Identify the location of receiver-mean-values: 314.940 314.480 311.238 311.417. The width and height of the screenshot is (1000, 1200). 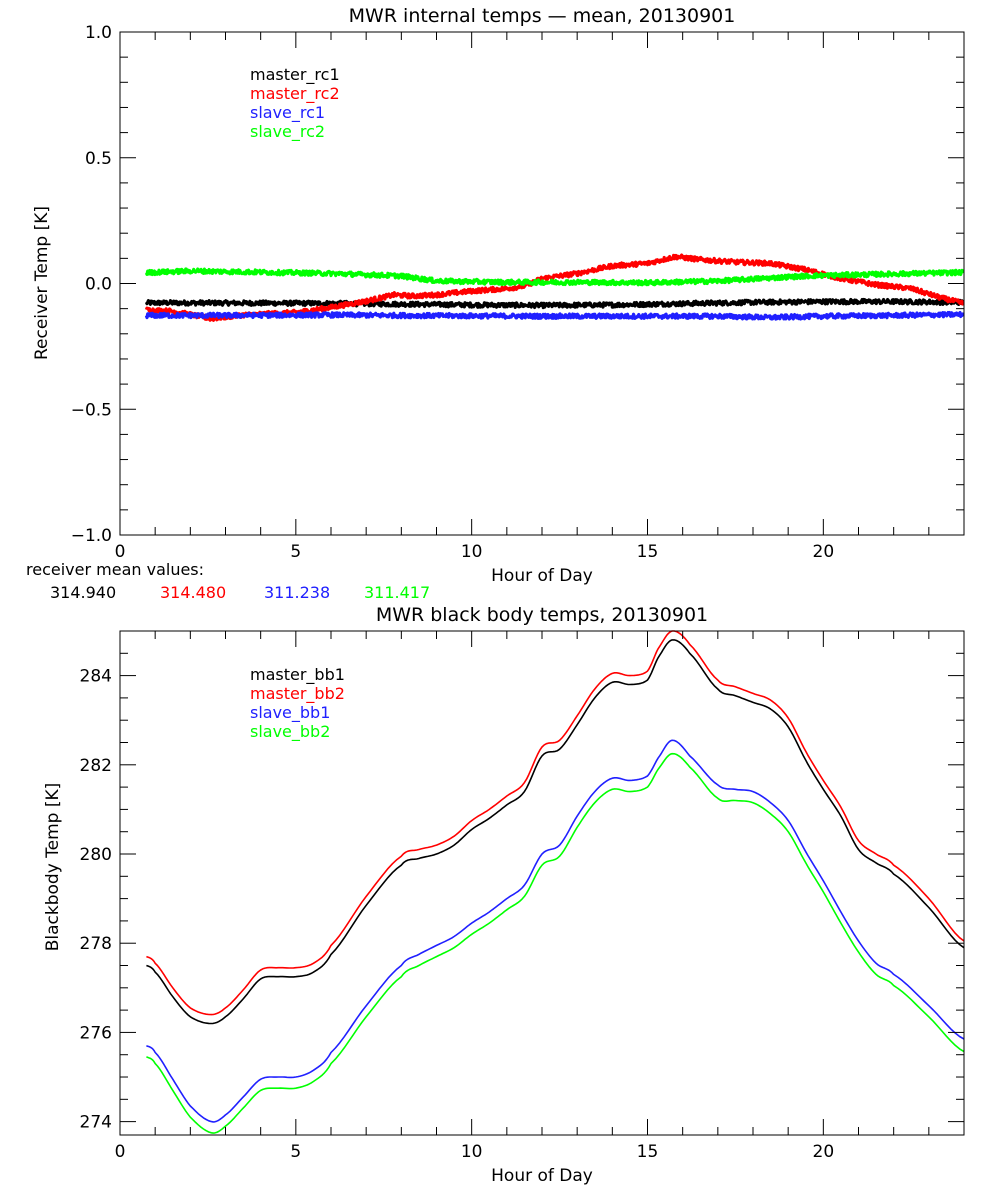
(240, 592).